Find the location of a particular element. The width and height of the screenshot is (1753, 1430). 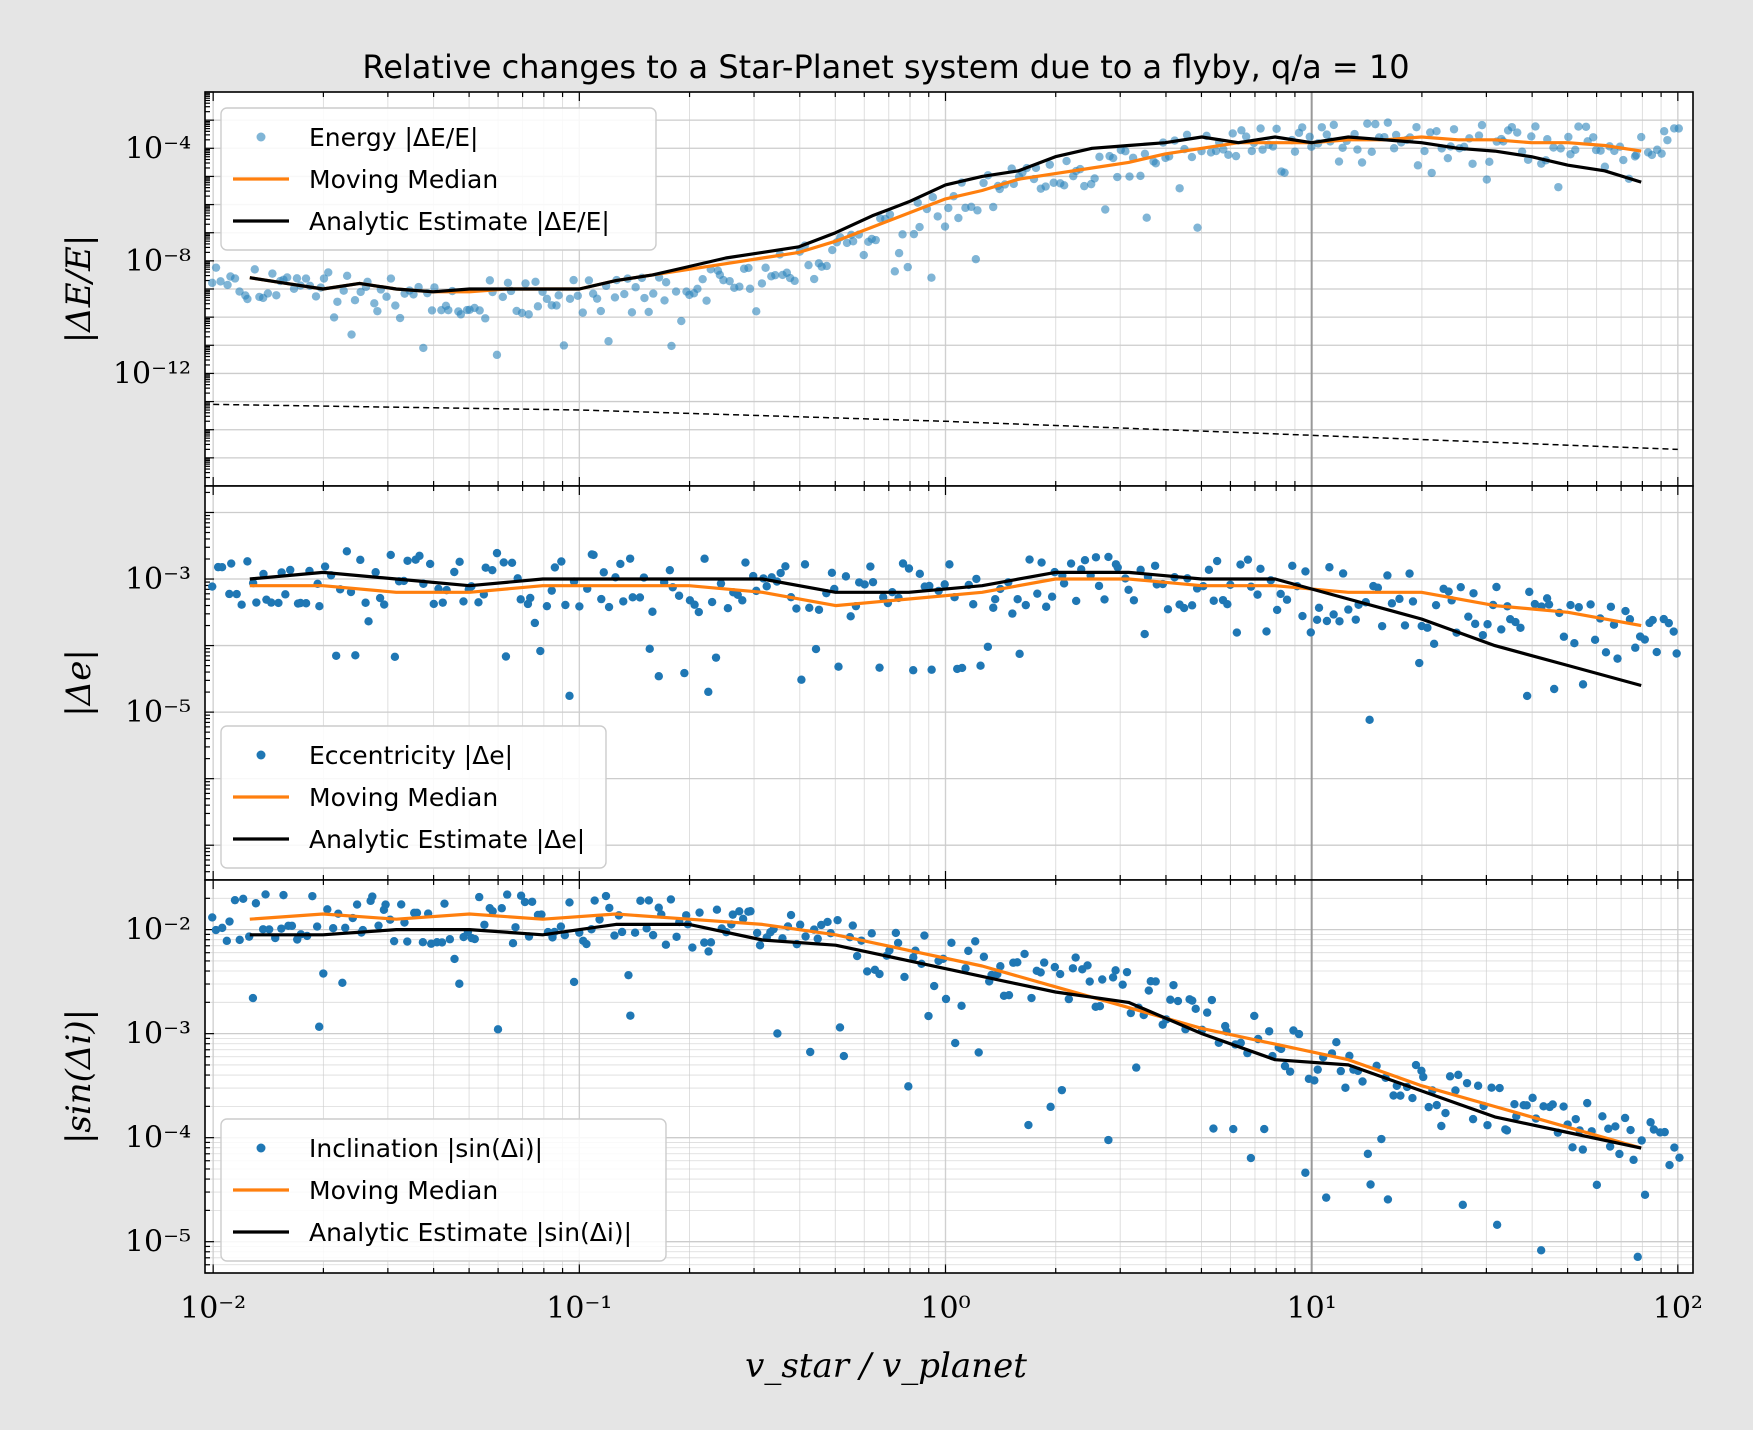

plot-content is located at coordinates (944, 636).